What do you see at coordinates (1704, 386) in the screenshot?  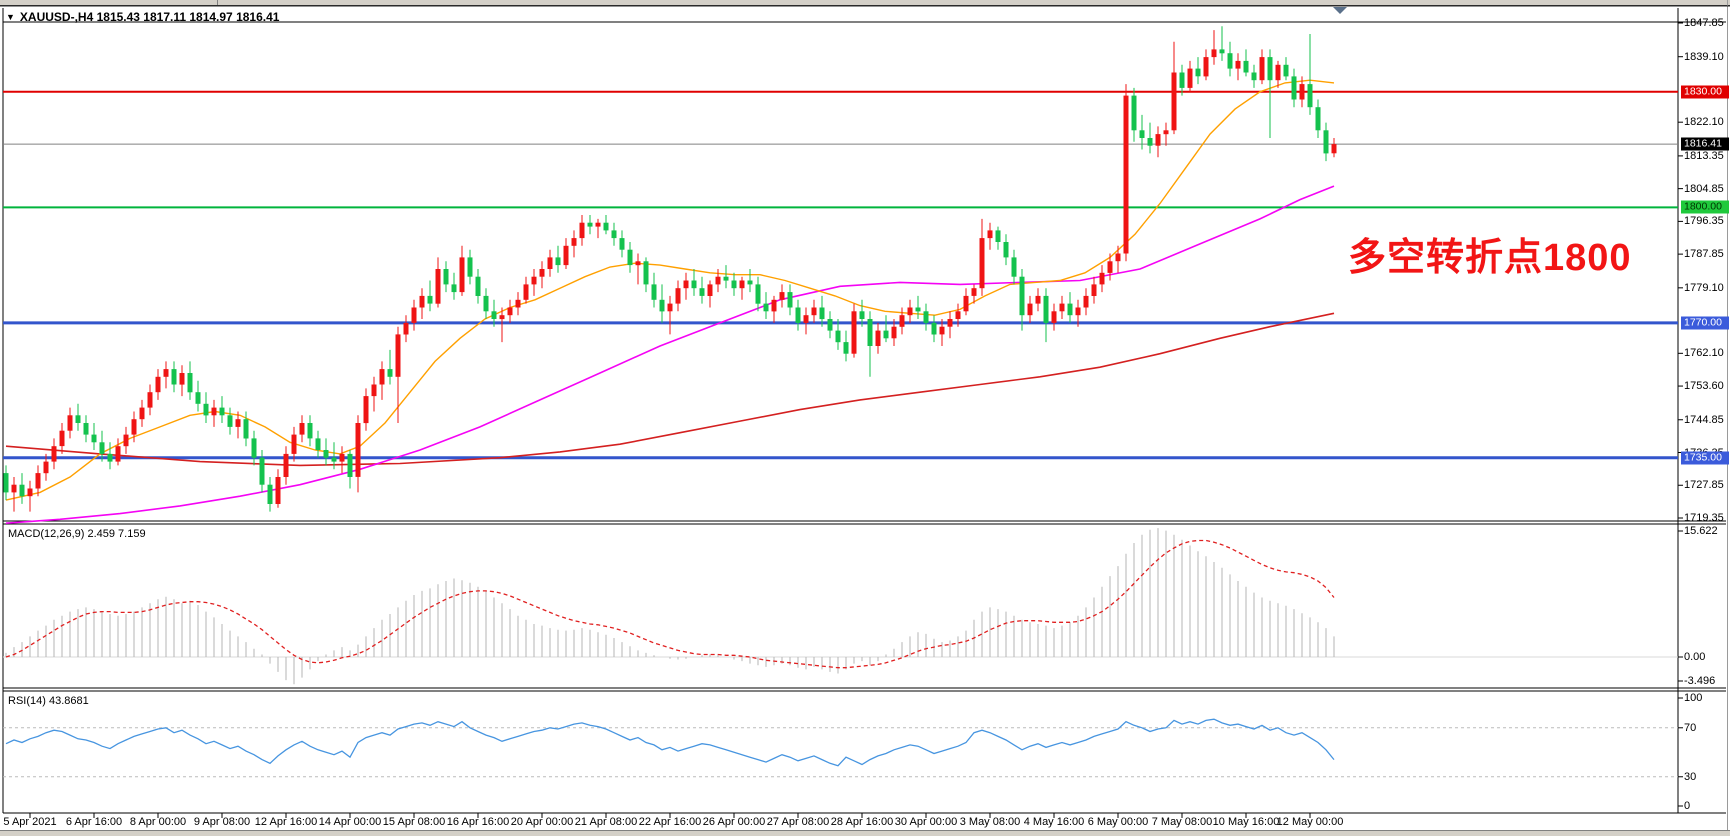 I see `price-axis-label: 1753.60` at bounding box center [1704, 386].